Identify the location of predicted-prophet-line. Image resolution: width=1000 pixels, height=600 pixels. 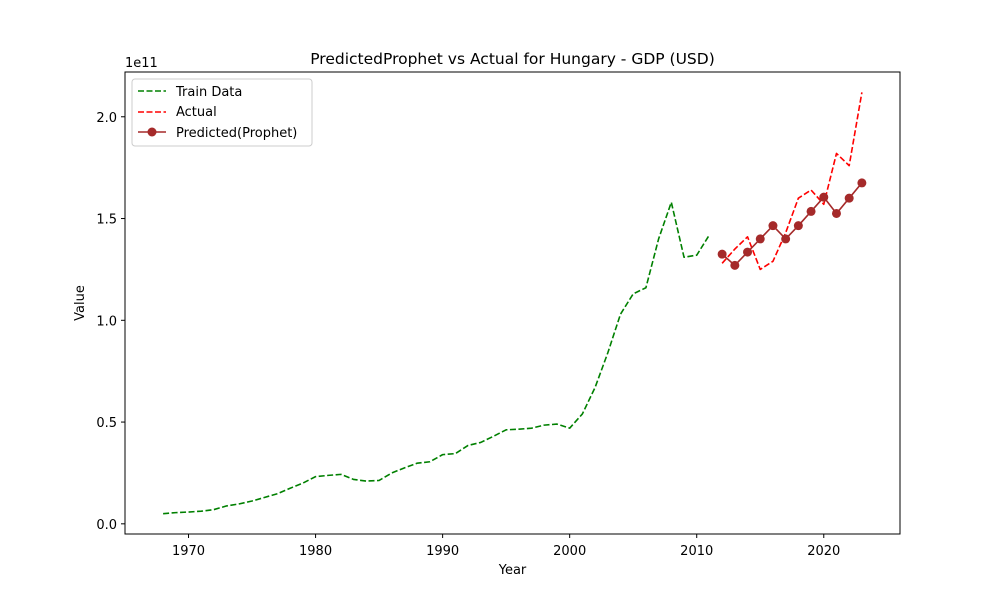
(792, 224).